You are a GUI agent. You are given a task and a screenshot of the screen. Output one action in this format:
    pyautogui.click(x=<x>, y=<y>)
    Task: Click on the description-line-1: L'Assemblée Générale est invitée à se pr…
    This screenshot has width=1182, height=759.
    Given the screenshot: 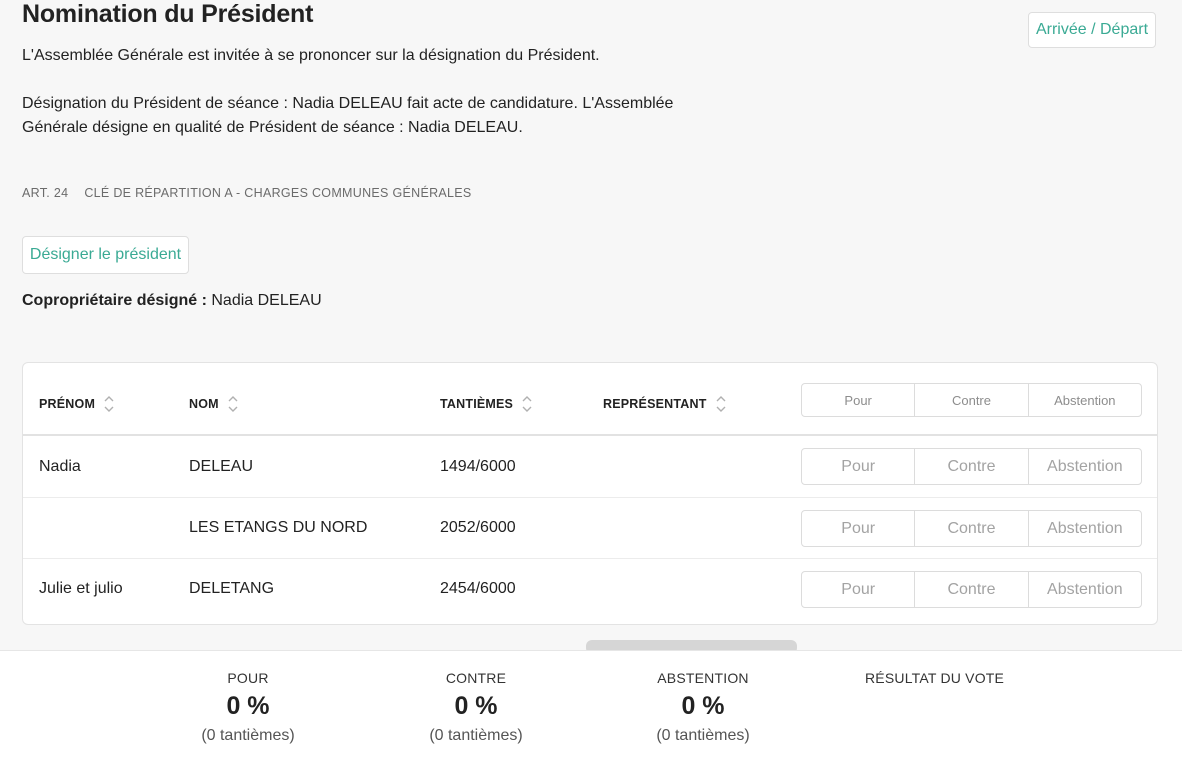 What is the action you would take?
    pyautogui.click(x=311, y=55)
    